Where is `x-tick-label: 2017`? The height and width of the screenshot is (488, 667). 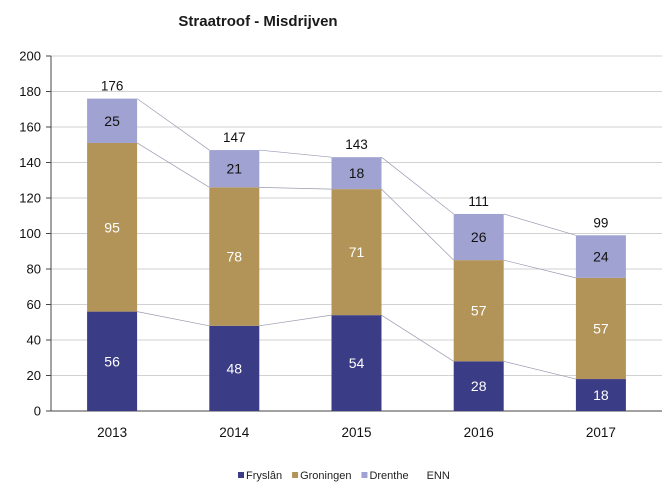
x-tick-label: 2017 is located at coordinates (601, 432).